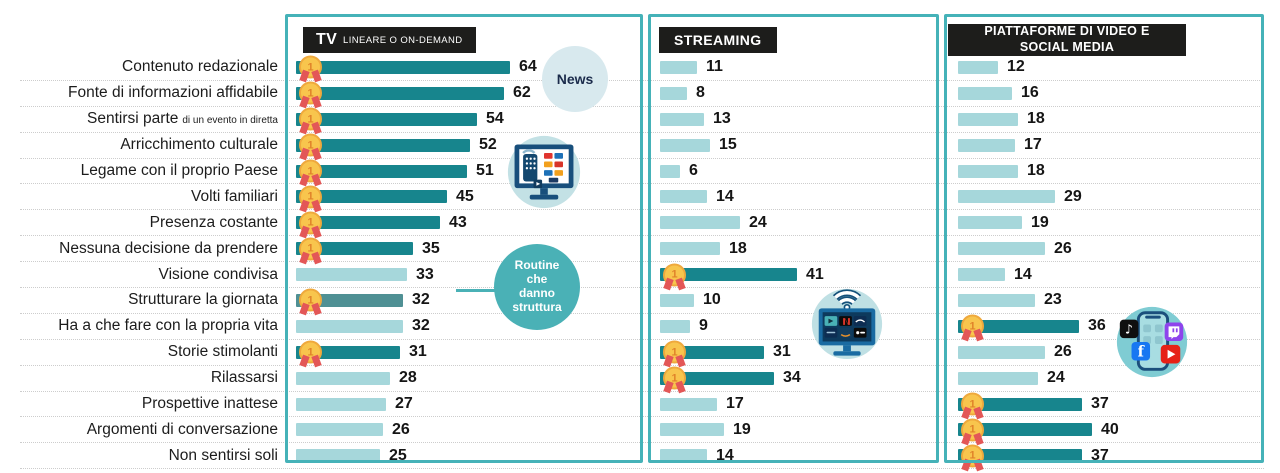 Image resolution: width=1280 pixels, height=473 pixels. I want to click on chart-row: Legame con il proprio Paese 1 51 6 18, so click(642, 172).